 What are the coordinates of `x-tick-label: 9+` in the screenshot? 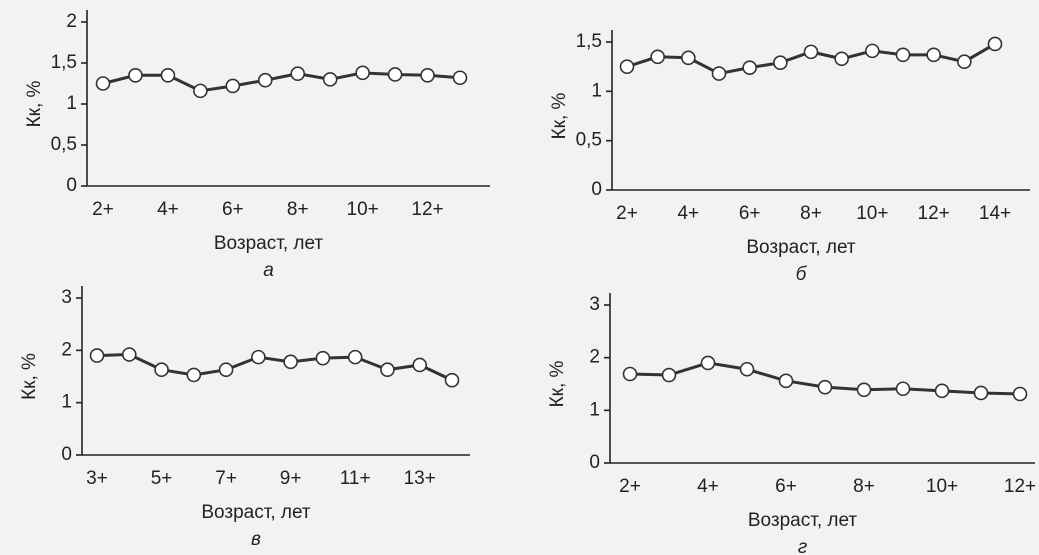 It's located at (291, 478).